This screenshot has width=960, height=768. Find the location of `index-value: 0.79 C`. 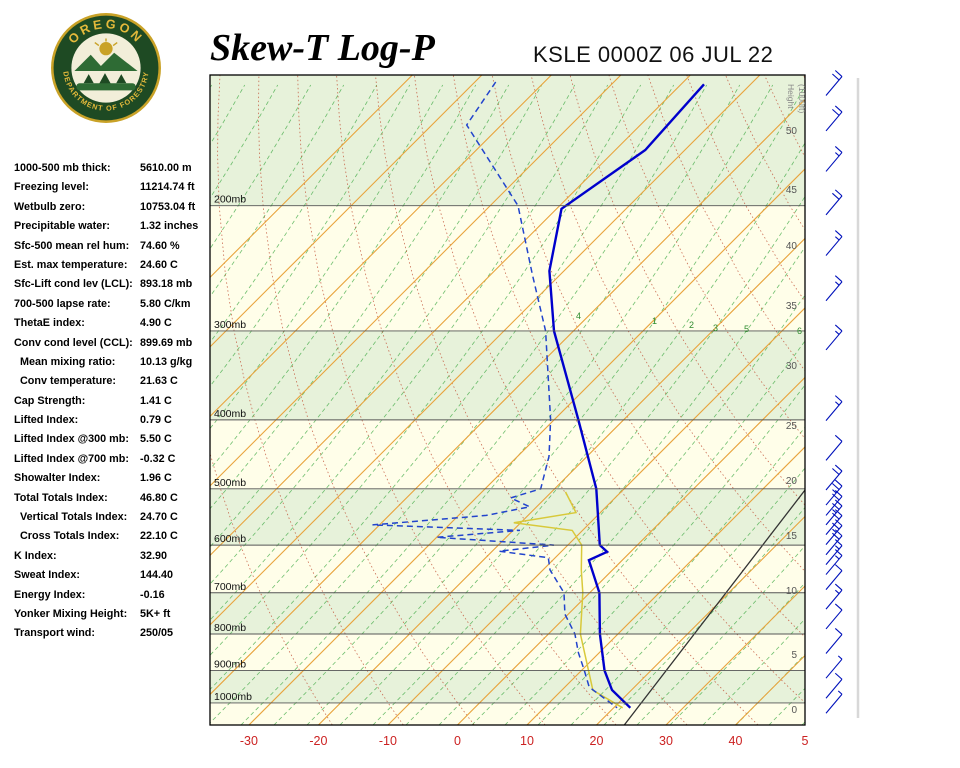

index-value: 0.79 C is located at coordinates (156, 420).